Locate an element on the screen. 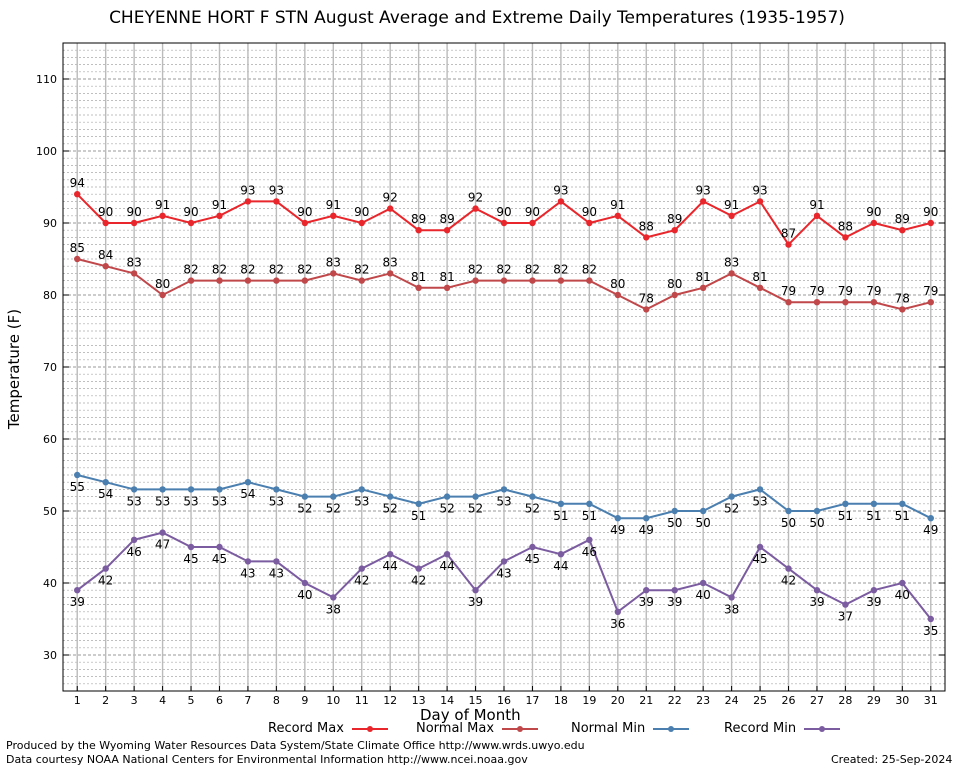 The height and width of the screenshot is (768, 954). legend-record-max: Record Max is located at coordinates (329, 728).